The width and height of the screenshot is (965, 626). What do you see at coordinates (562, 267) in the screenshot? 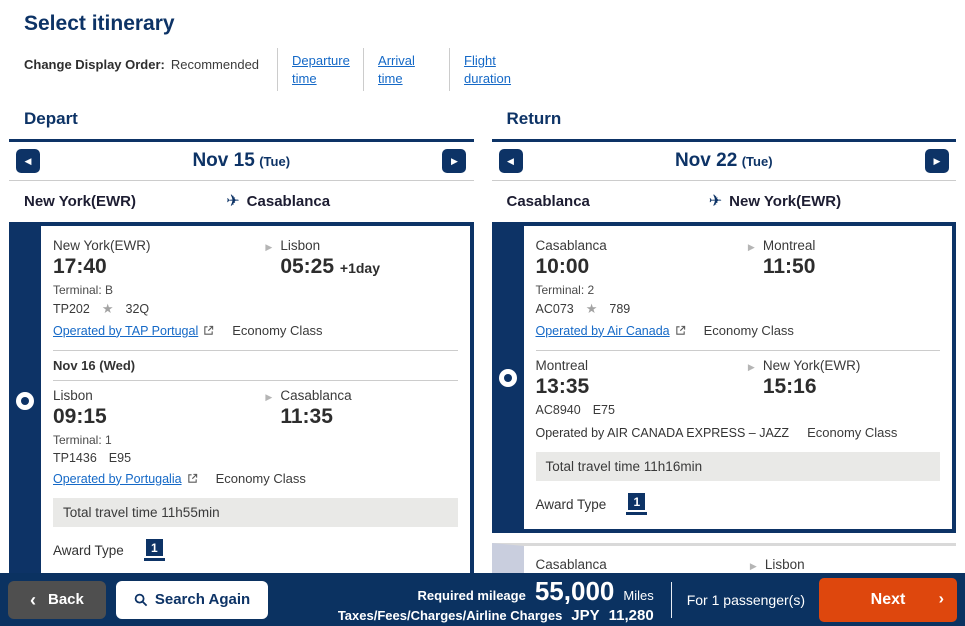
I see `segment-departure-time: 10:00` at bounding box center [562, 267].